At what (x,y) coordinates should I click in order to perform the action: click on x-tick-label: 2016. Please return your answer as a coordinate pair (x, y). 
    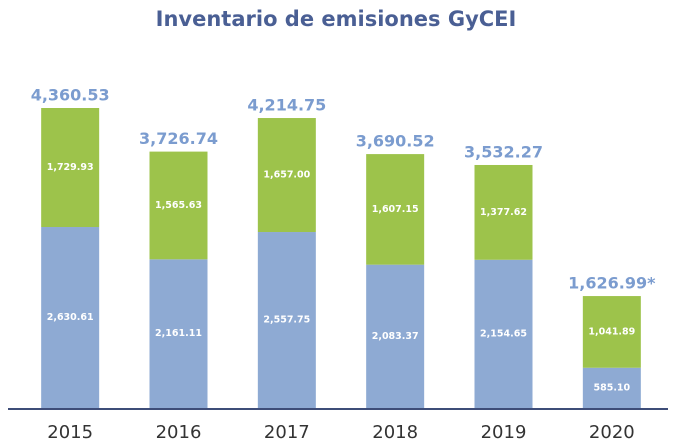
    Looking at the image, I should click on (179, 432).